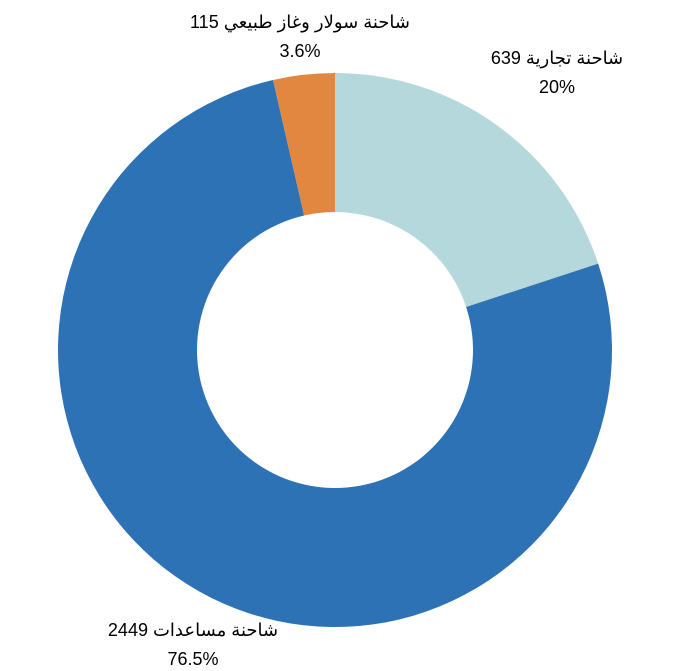 The image size is (674, 671). Describe the element at coordinates (193, 630) in the screenshot. I see `data-label-text: شاحنة مساعدات 2449` at that location.